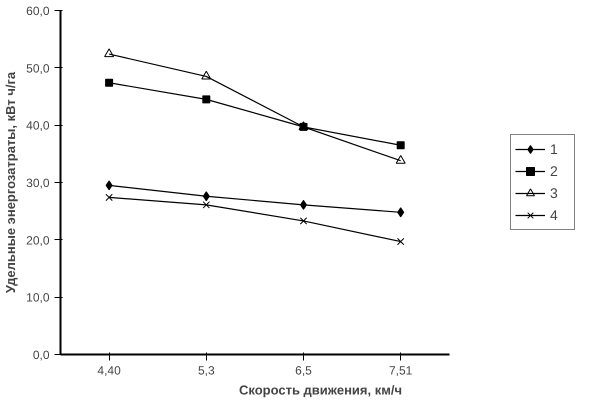 The image size is (591, 407). Describe the element at coordinates (206, 371) in the screenshot. I see `x-tick-label: 5,3` at that location.